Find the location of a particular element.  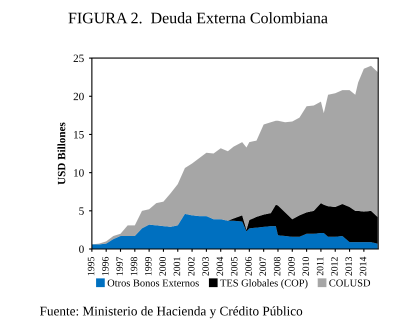

x-tick-label: 2008 is located at coordinates (277, 266).